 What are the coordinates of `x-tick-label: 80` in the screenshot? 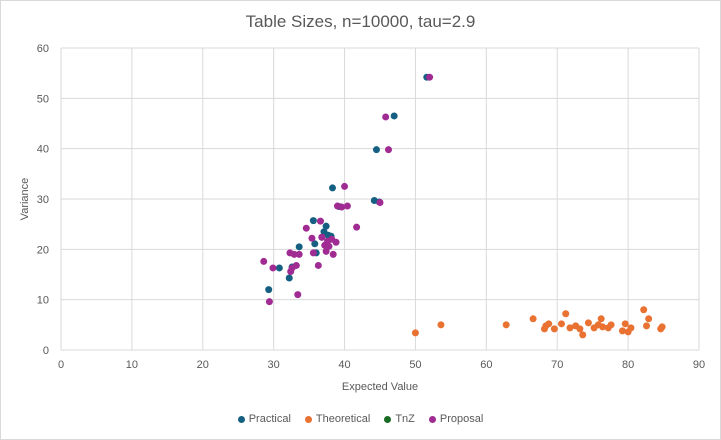 It's located at (628, 365).